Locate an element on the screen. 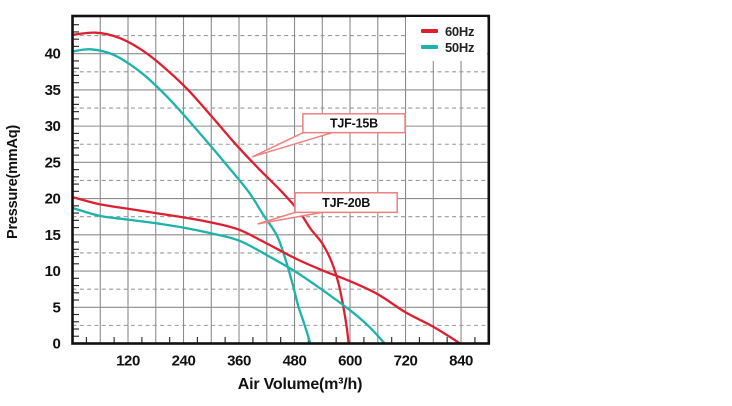 The height and width of the screenshot is (406, 732). callout-tjf-20b: TJF-20B is located at coordinates (327, 208).